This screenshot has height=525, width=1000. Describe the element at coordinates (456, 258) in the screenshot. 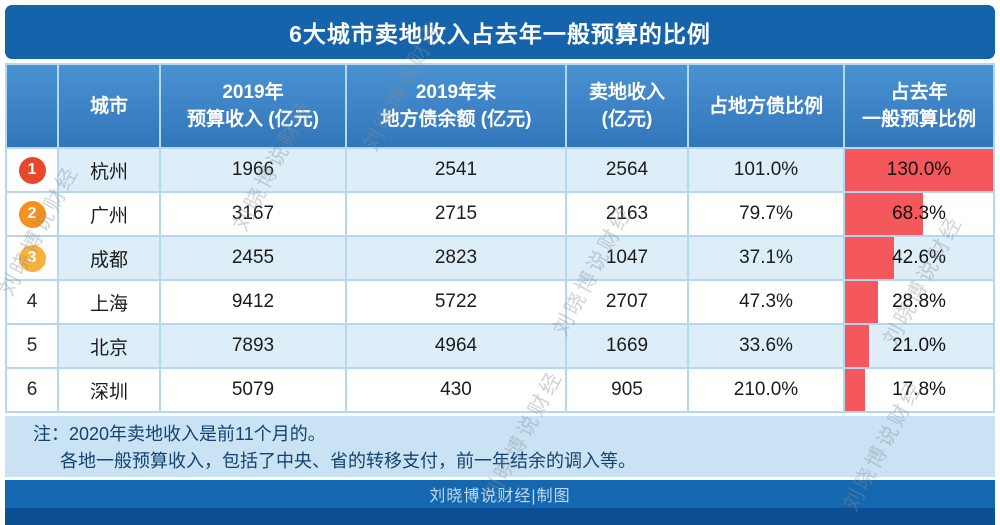

I see `debt-balance-cell: 2823` at that location.